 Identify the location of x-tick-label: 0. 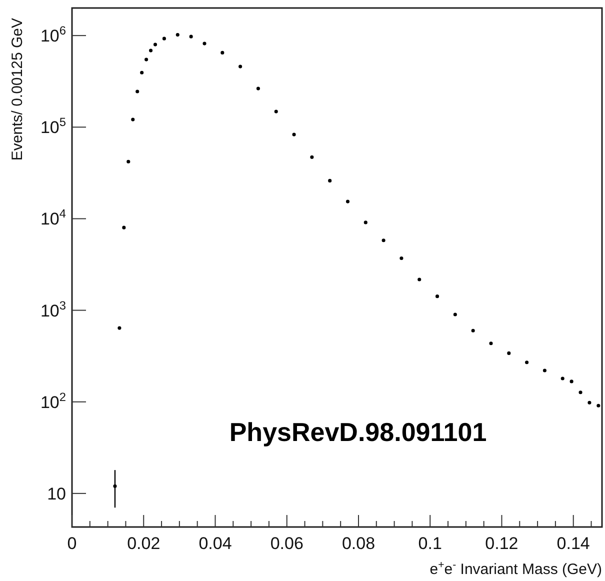
(72, 543).